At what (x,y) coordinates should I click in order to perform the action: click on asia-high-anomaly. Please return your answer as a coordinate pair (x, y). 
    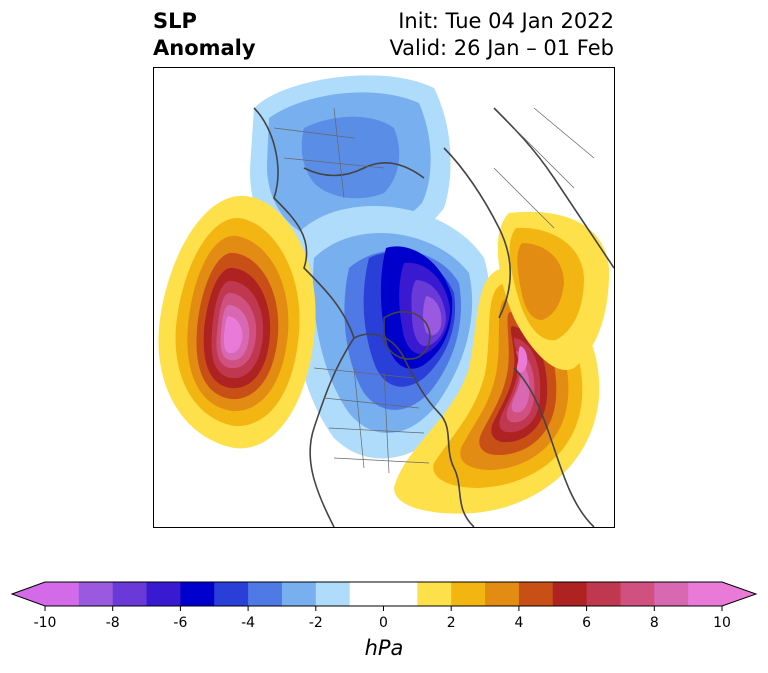
    Looking at the image, I should click on (553, 290).